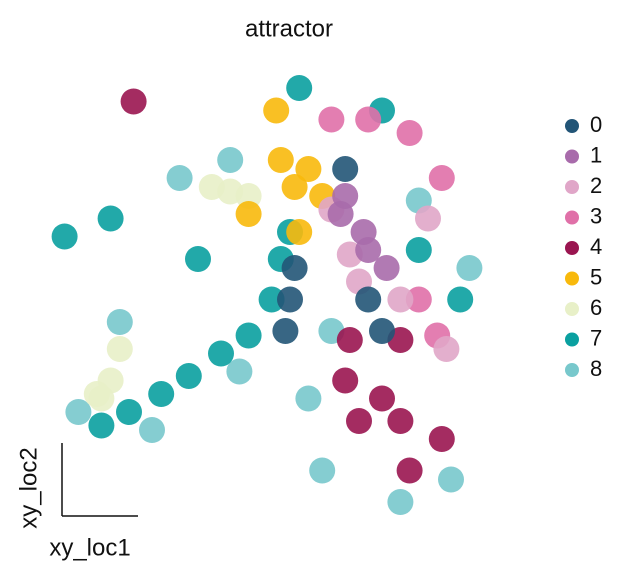 The height and width of the screenshot is (583, 633). What do you see at coordinates (89, 547) in the screenshot?
I see `x-axis-label: xy_loc1` at bounding box center [89, 547].